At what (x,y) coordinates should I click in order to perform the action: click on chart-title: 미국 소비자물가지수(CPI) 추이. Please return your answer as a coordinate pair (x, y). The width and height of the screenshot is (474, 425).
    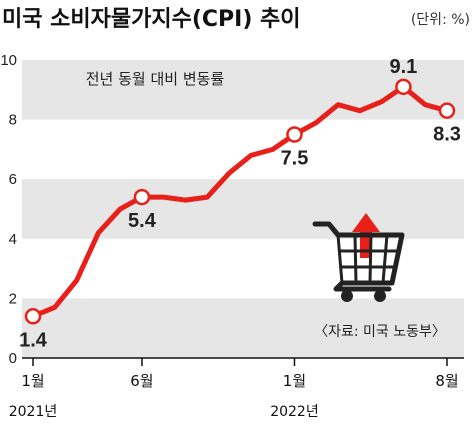
    Looking at the image, I should click on (151, 19).